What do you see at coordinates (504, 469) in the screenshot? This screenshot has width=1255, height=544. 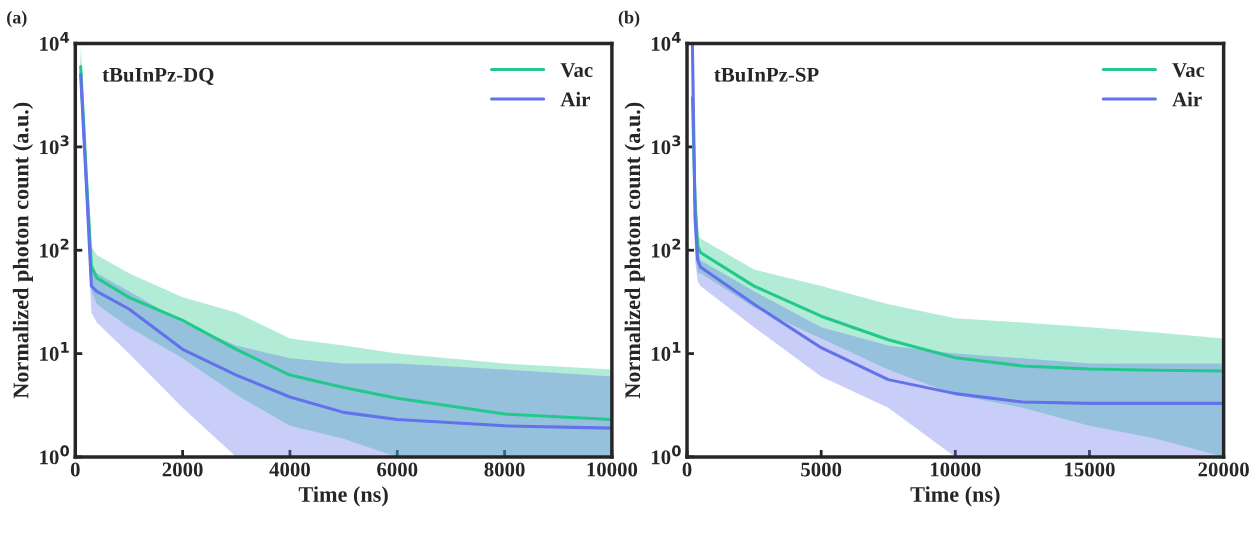 I see `x-tick-label: 8000` at bounding box center [504, 469].